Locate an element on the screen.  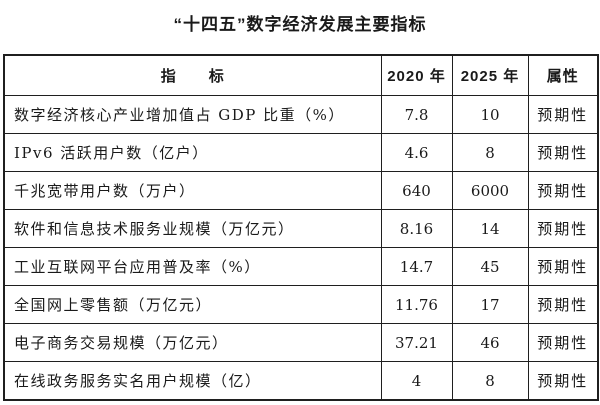
indicator-cell: 在线政务服务实名用户规模（亿） is located at coordinates (192, 381).